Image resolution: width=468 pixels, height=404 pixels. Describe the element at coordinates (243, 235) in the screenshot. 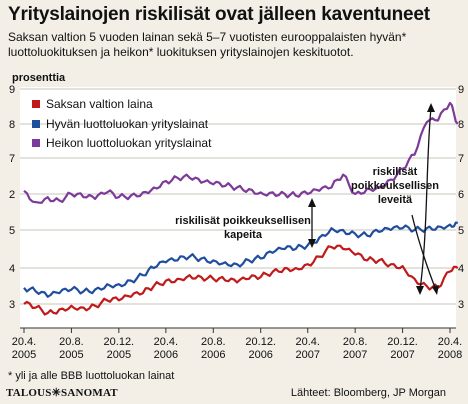

I see `annotation-text: kapeita` at that location.